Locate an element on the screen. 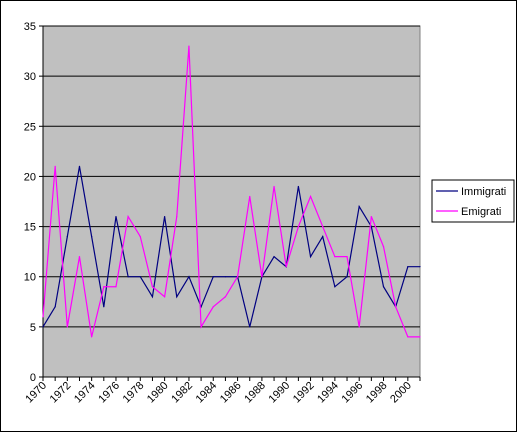 The width and height of the screenshot is (517, 432). x-tick-label-1996: 1996 is located at coordinates (353, 393).